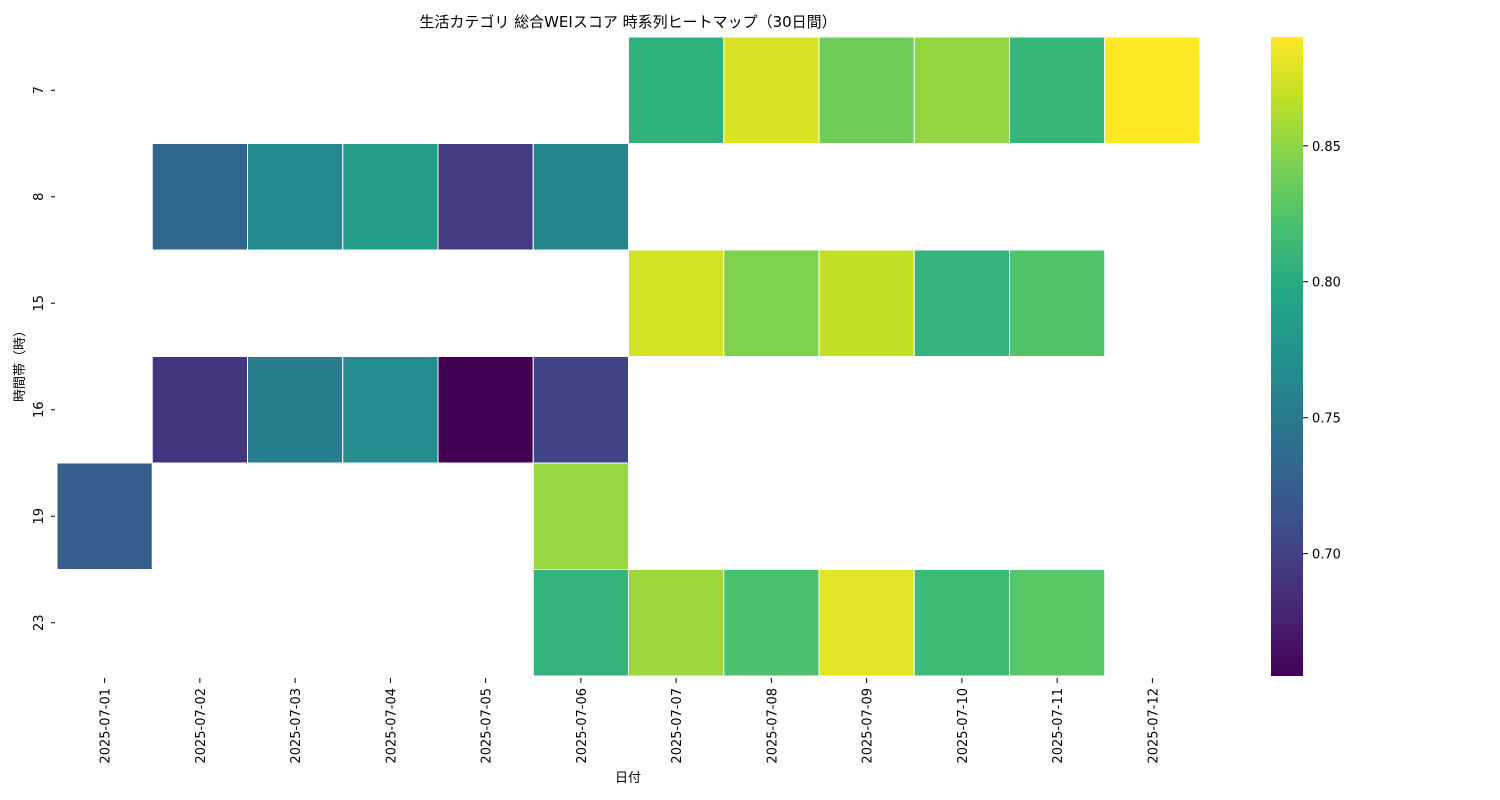  Describe the element at coordinates (677, 726) in the screenshot. I see `x-tick-label: 2025-07-07` at that location.